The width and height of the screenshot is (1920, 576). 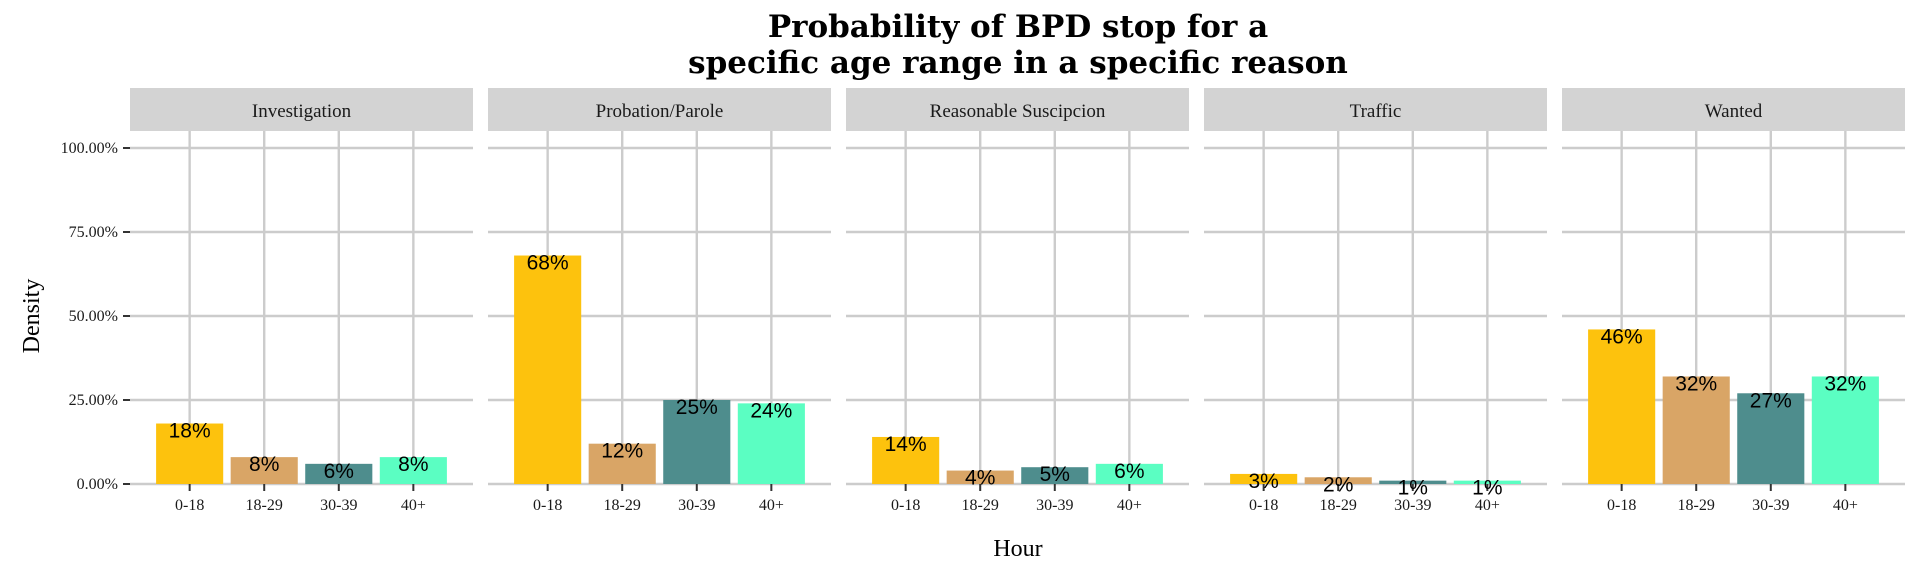 I want to click on chart-title-line-2: specific age range in a specific reason, so click(x=1018, y=63).